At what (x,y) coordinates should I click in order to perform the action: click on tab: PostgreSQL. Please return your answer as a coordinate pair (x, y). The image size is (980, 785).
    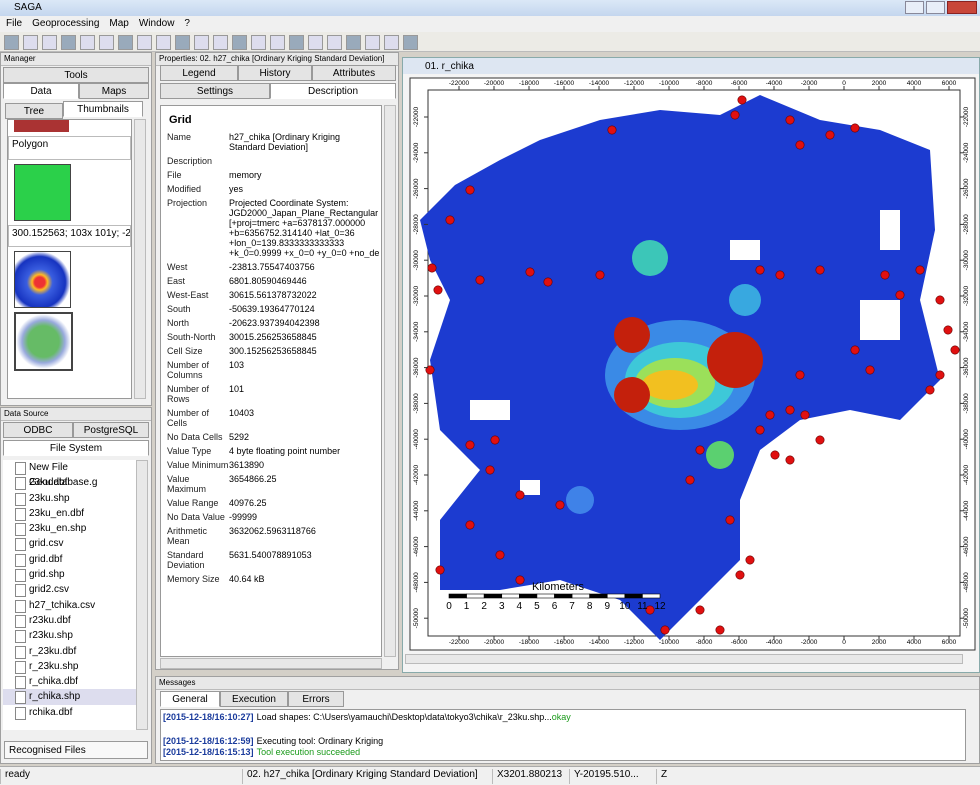
    Looking at the image, I should click on (111, 430).